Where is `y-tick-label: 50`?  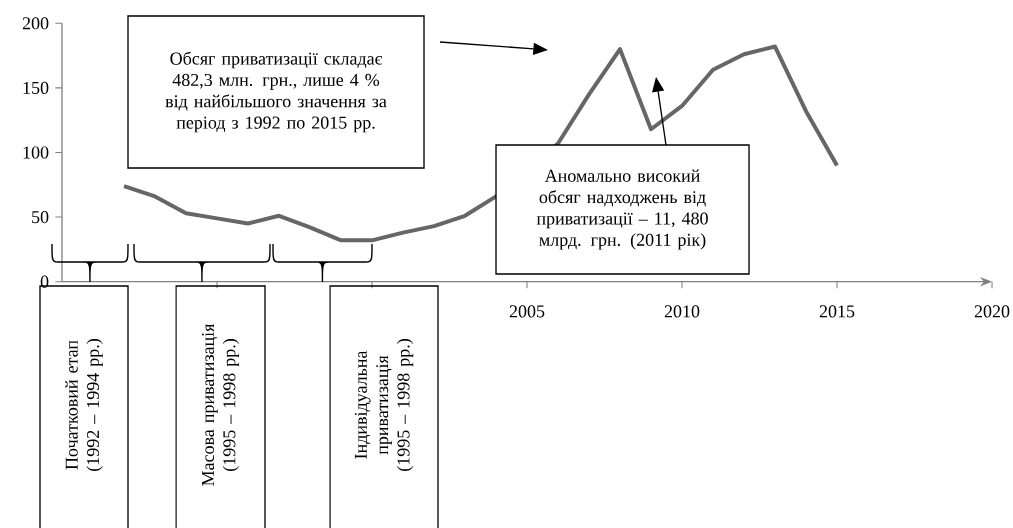
y-tick-label: 50 is located at coordinates (40, 217).